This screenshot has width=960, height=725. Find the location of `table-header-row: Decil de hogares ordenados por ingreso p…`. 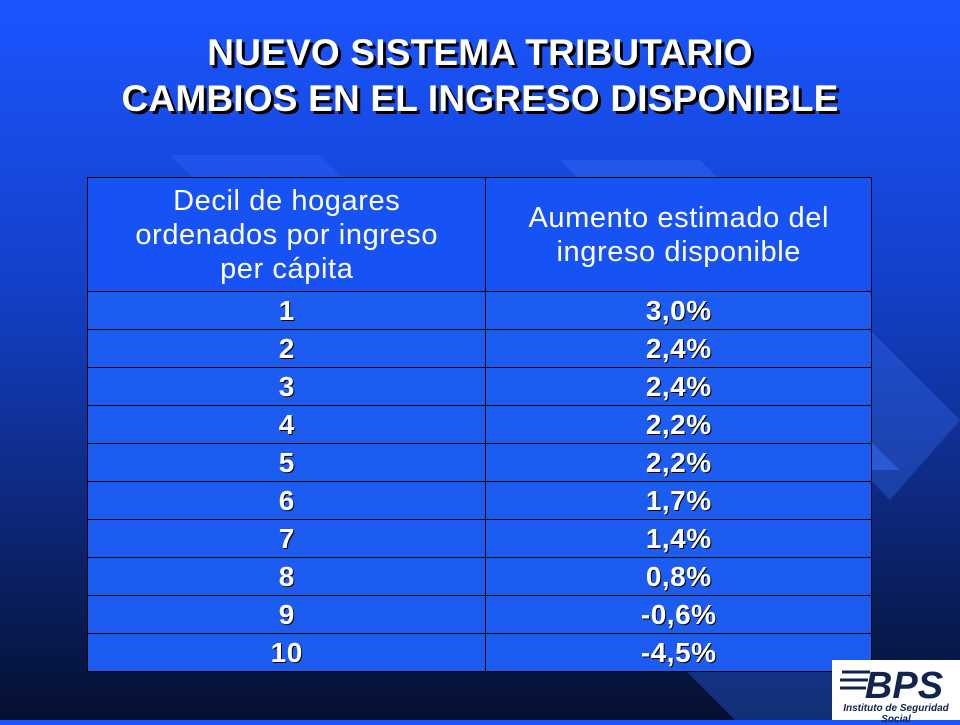

table-header-row: Decil de hogares ordenados por ingreso p… is located at coordinates (479, 234).